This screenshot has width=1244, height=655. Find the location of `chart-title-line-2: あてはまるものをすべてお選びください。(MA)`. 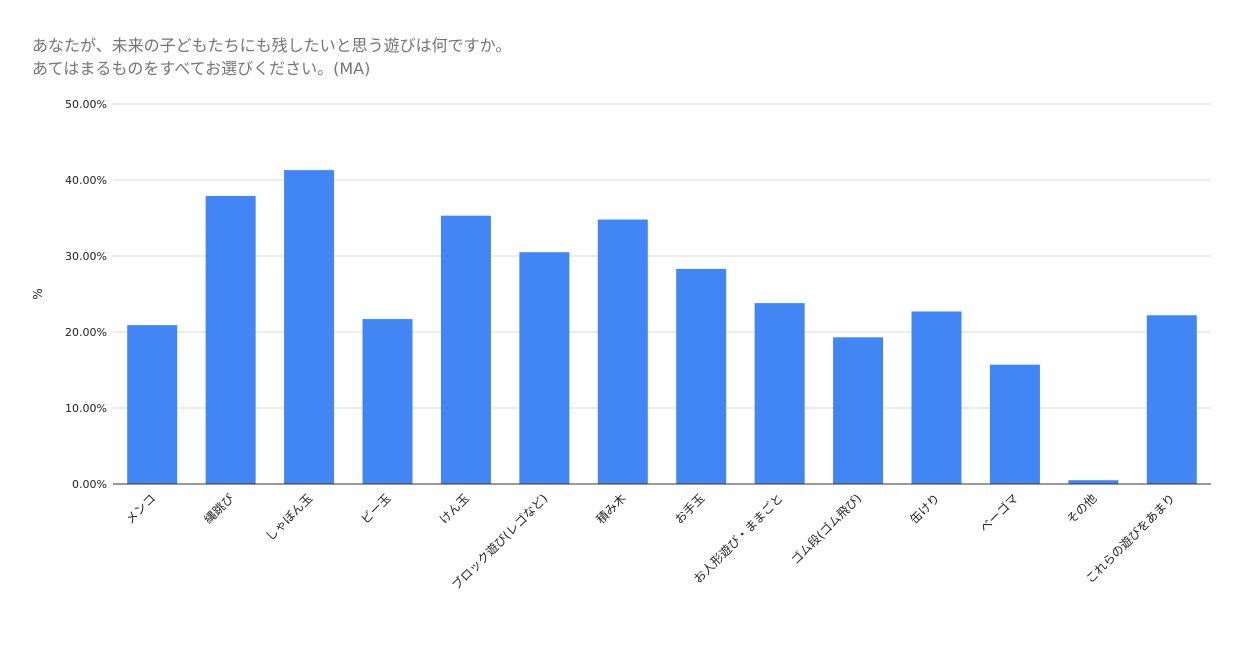

chart-title-line-2: あてはまるものをすべてお選びください。(MA) is located at coordinates (201, 68).